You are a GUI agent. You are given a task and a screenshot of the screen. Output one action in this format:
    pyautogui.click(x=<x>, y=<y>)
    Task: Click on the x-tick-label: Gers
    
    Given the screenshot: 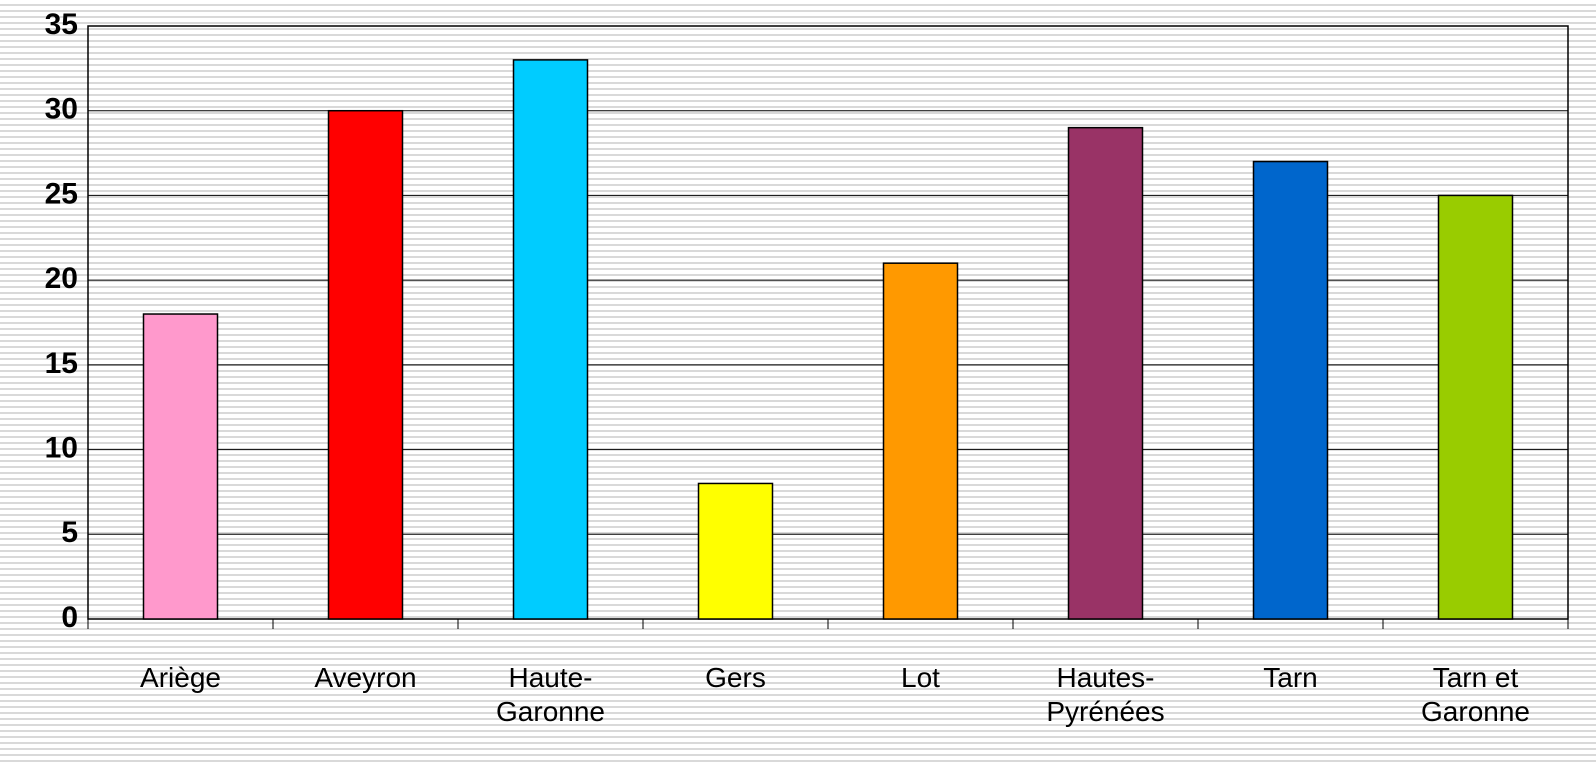 What is the action you would take?
    pyautogui.click(x=735, y=677)
    